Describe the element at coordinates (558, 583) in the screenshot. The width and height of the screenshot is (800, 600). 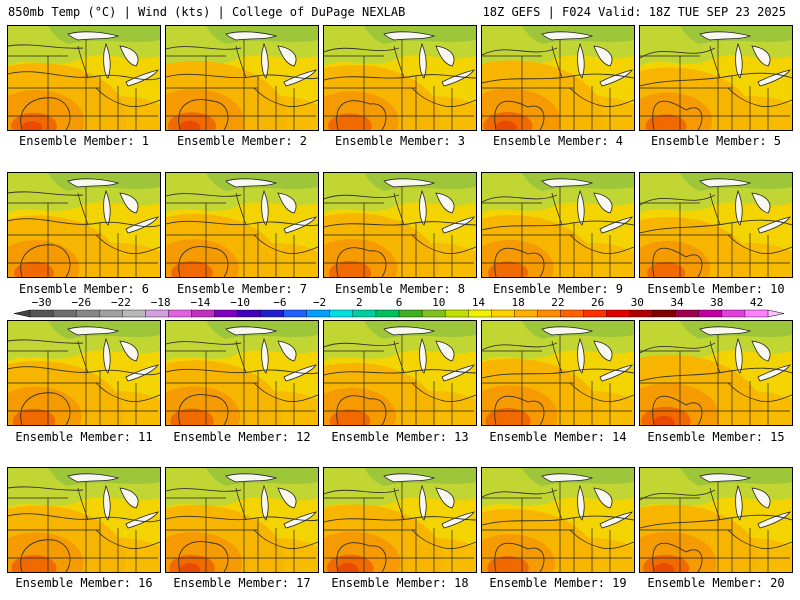
I see `ensemble-member-label: Ensemble Member: 19` at that location.